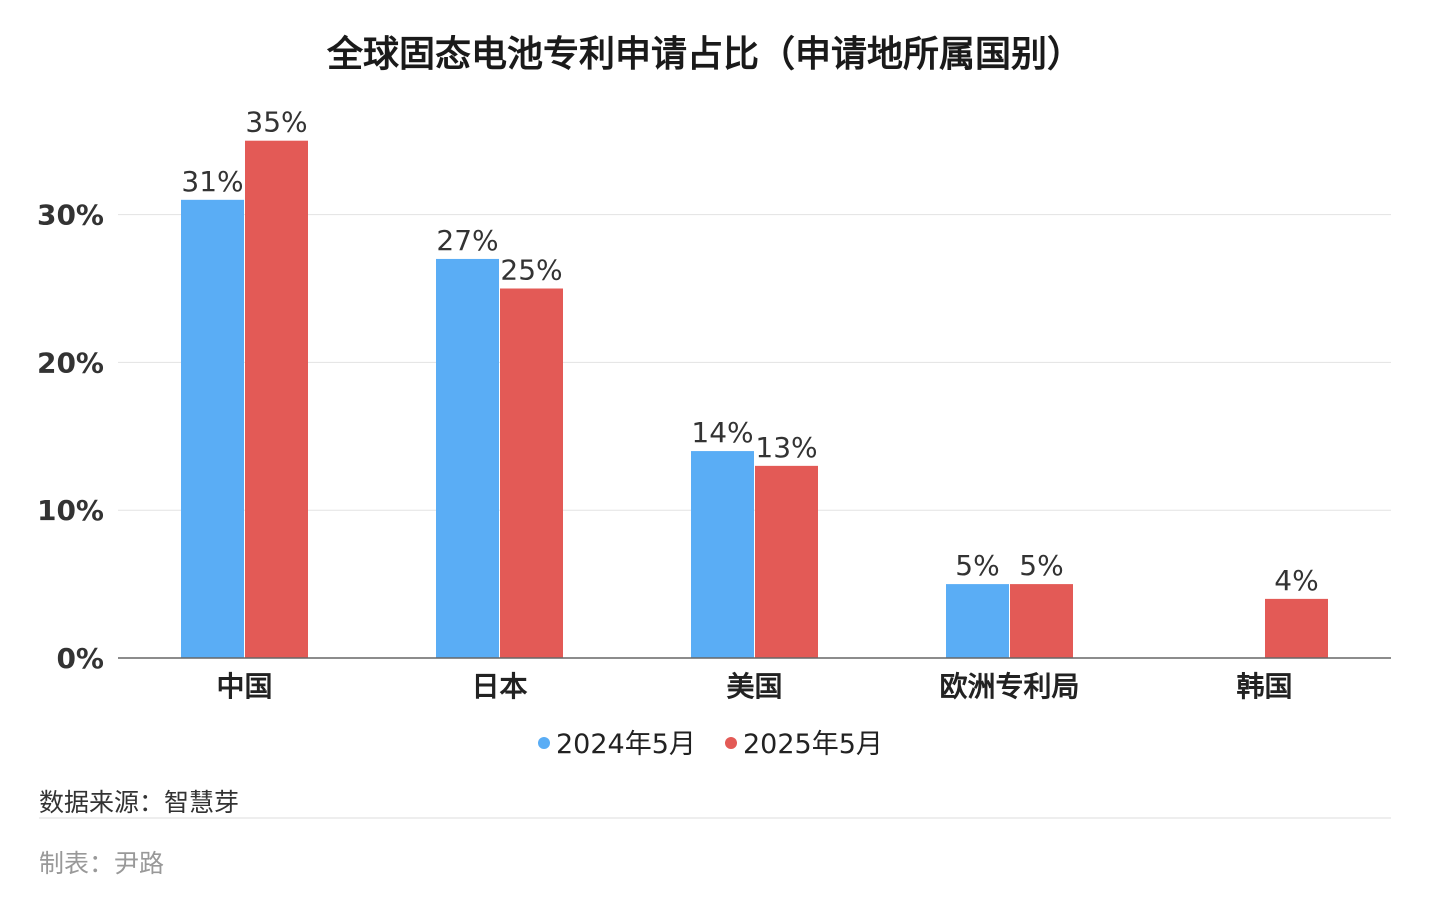 The height and width of the screenshot is (919, 1430). Describe the element at coordinates (139, 802) in the screenshot. I see `source-note: 数据来源：智慧芽` at that location.